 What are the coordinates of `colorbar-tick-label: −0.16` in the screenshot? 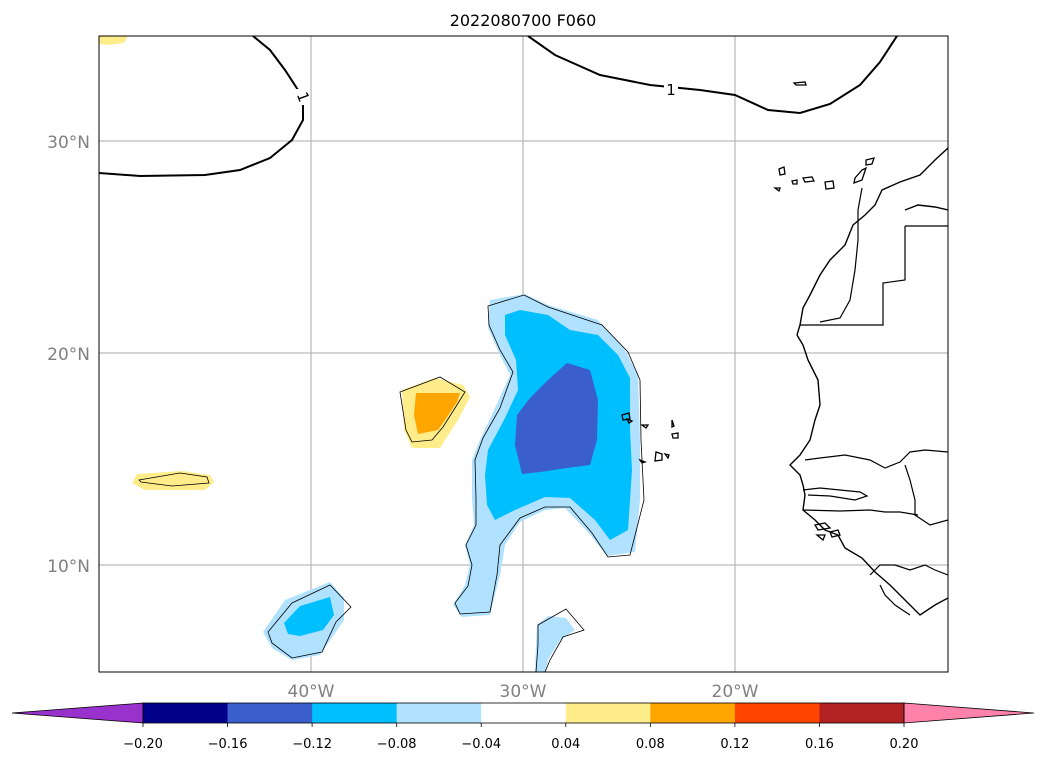 It's located at (228, 744).